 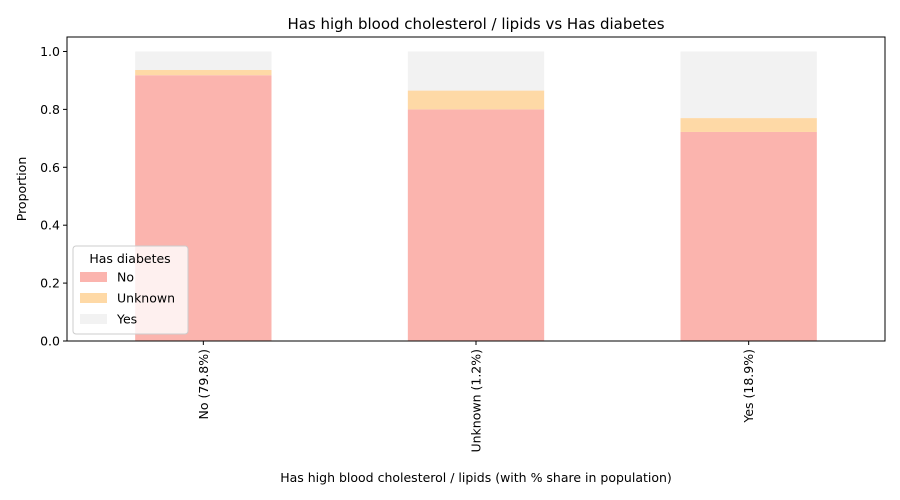 I want to click on x-tick-label: Yes (18.9%), so click(x=748, y=386).